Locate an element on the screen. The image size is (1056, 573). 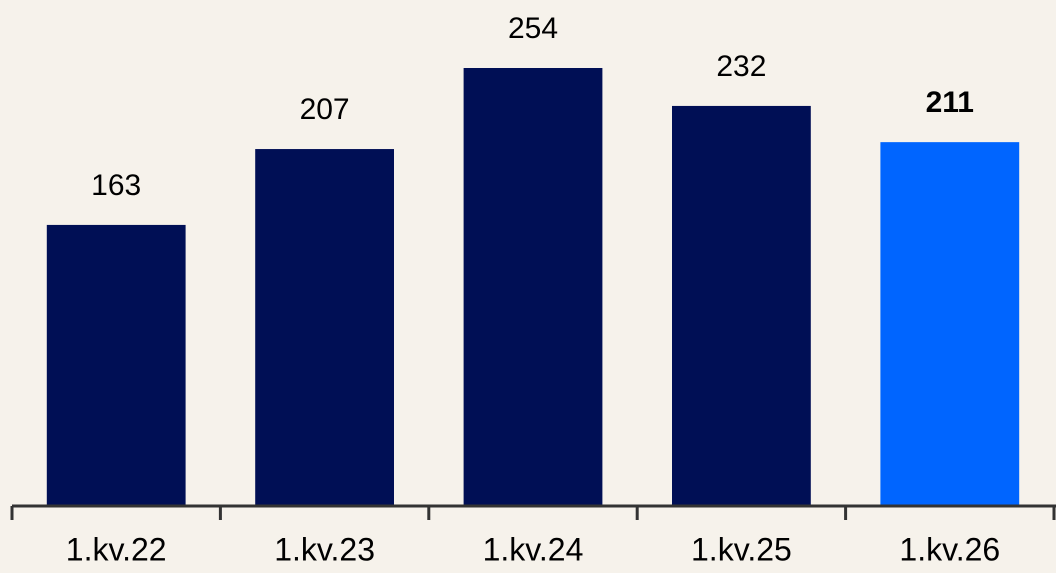
value-label: 207 is located at coordinates (325, 109).